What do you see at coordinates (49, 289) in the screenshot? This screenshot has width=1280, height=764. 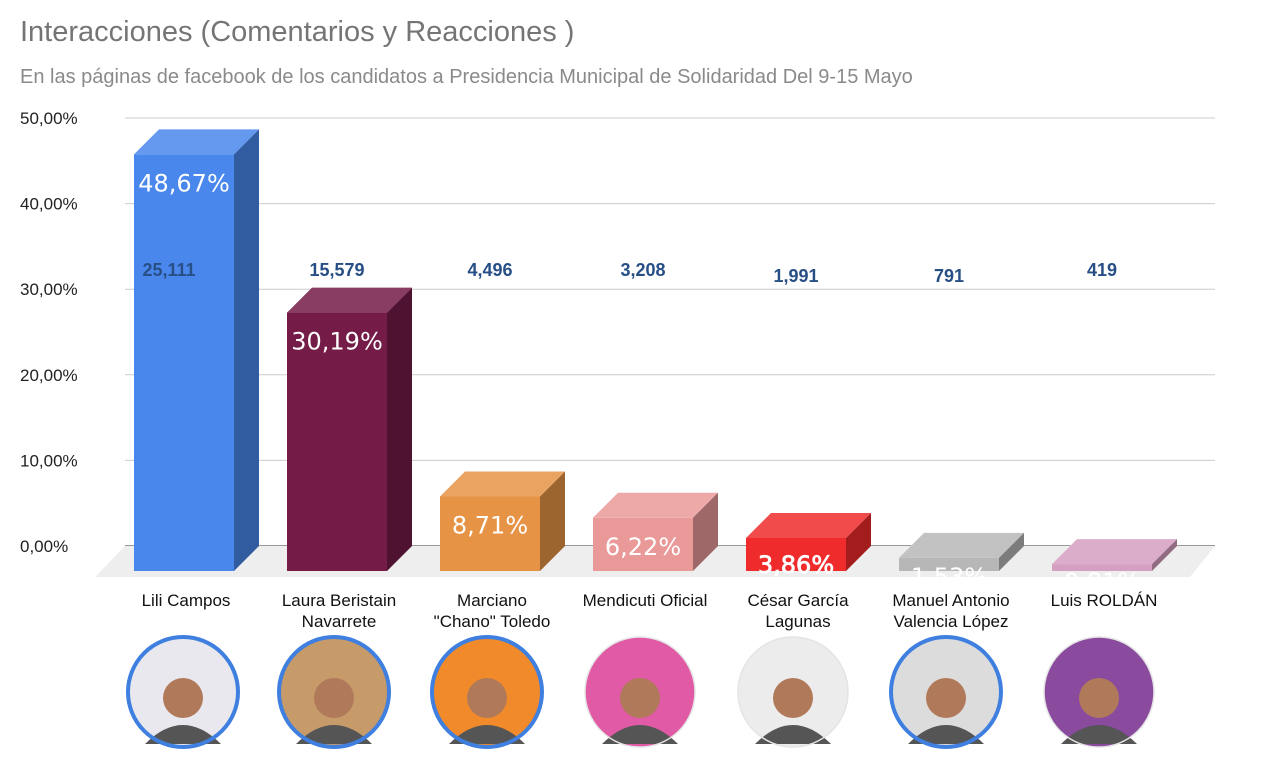 I see `y-tick-label: 30,00%` at bounding box center [49, 289].